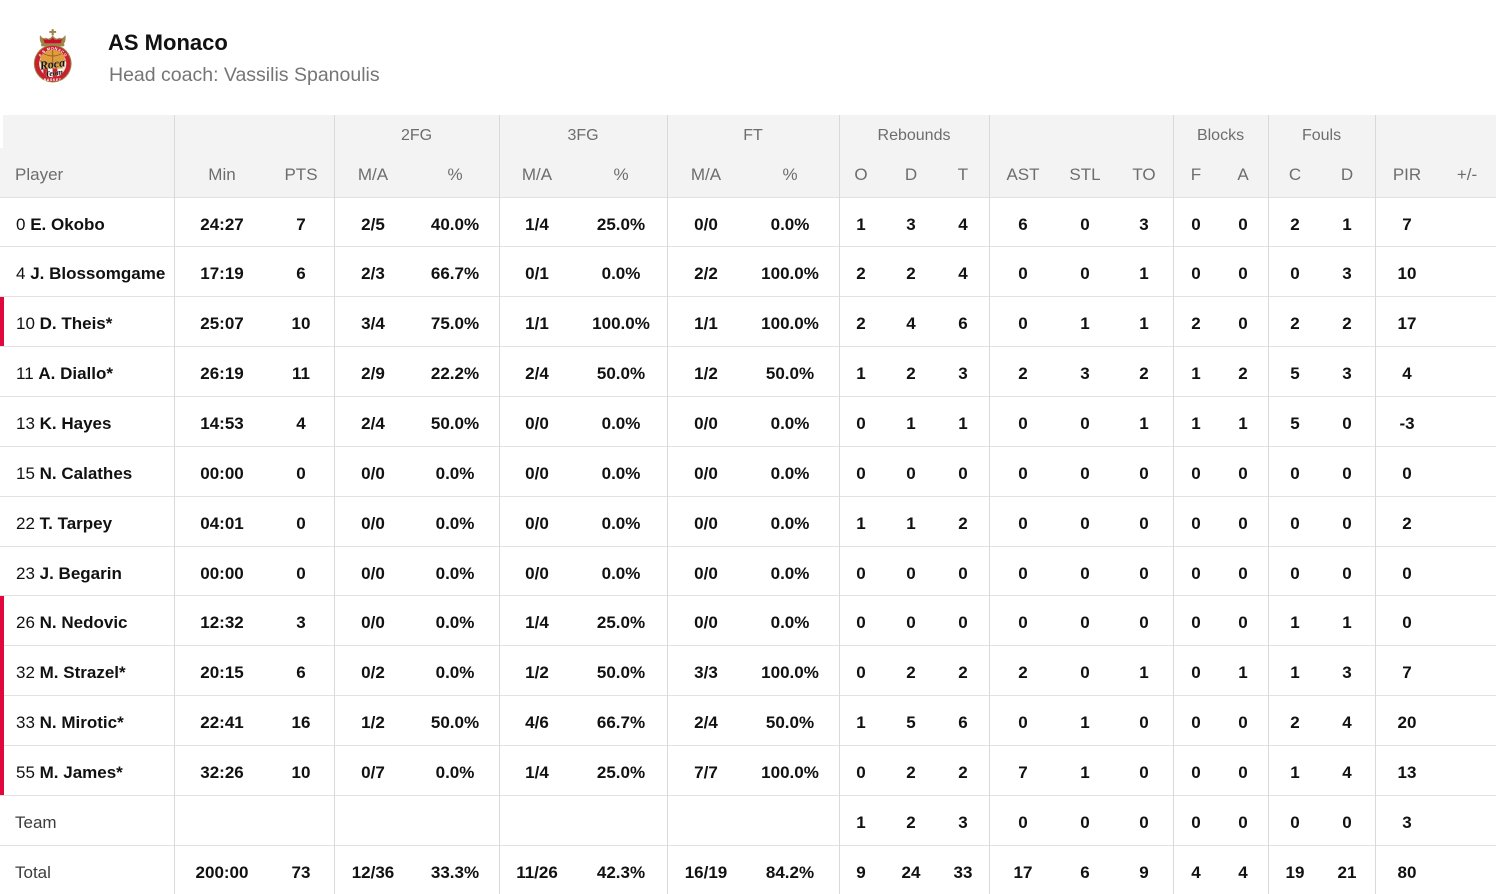 The image size is (1496, 894). What do you see at coordinates (52, 64) in the screenshot?
I see `svg-text: Roca` at bounding box center [52, 64].